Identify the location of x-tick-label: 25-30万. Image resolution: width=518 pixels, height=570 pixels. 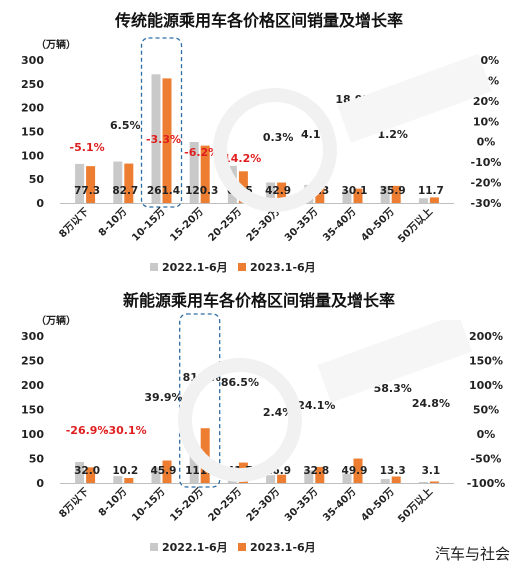
(263, 505).